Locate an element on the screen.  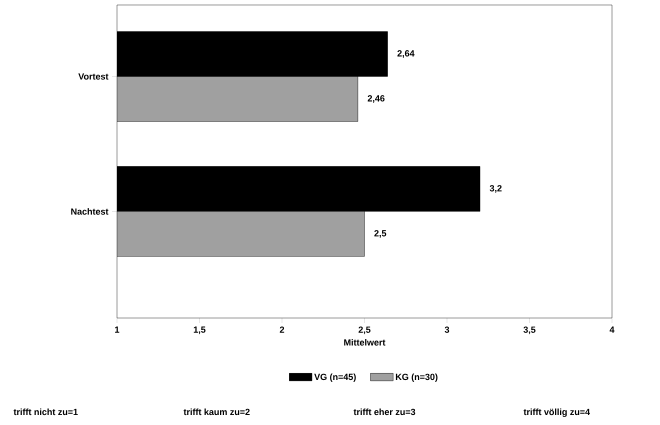
data-label: 3,2 is located at coordinates (496, 189).